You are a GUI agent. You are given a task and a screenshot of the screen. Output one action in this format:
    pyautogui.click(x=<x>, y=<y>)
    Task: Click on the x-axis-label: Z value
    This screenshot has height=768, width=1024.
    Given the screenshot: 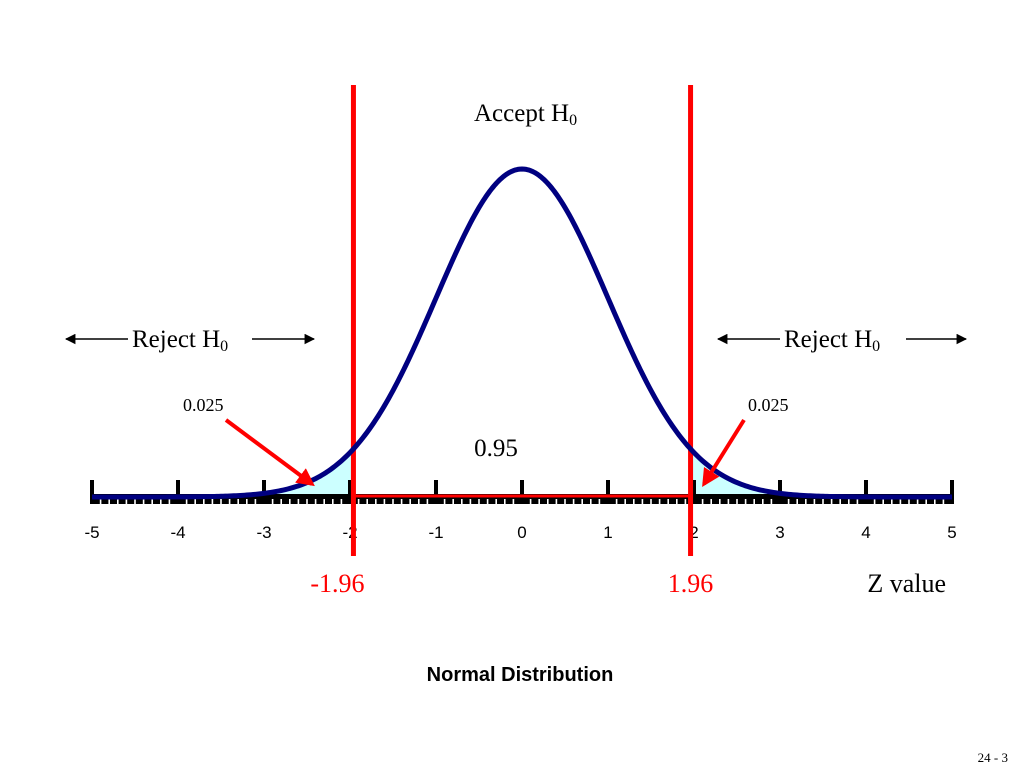 What is the action you would take?
    pyautogui.click(x=906, y=583)
    